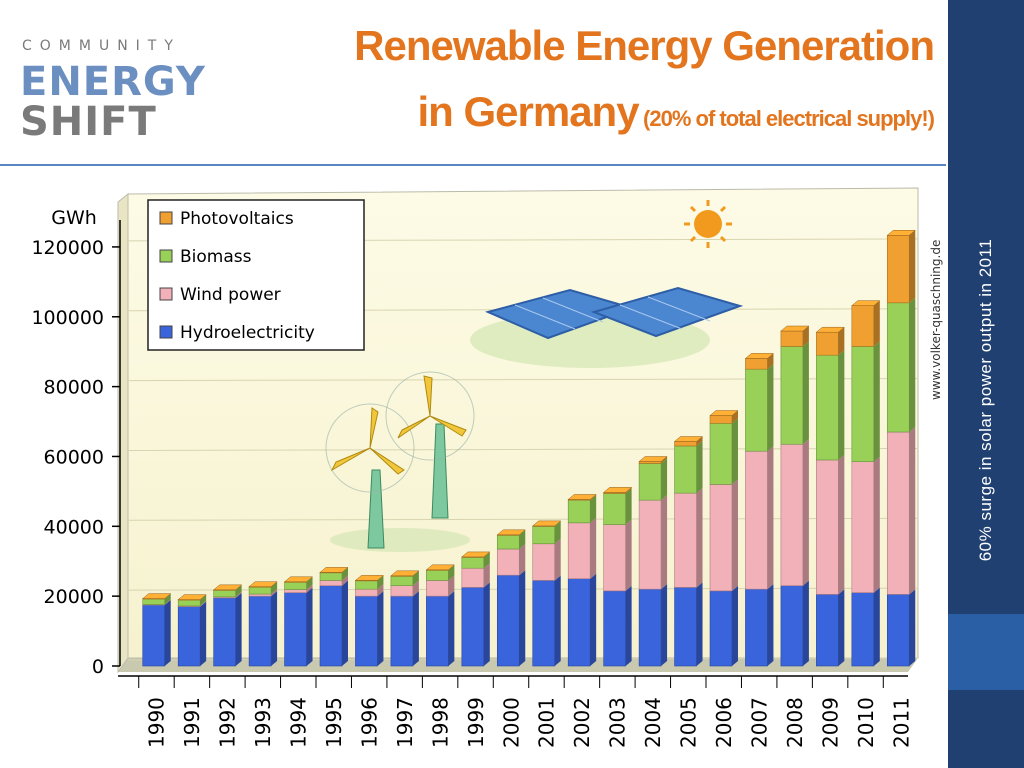  I want to click on y-axis: 0 20000 40000 60000 80000 100000 120000, so click(76, 449).